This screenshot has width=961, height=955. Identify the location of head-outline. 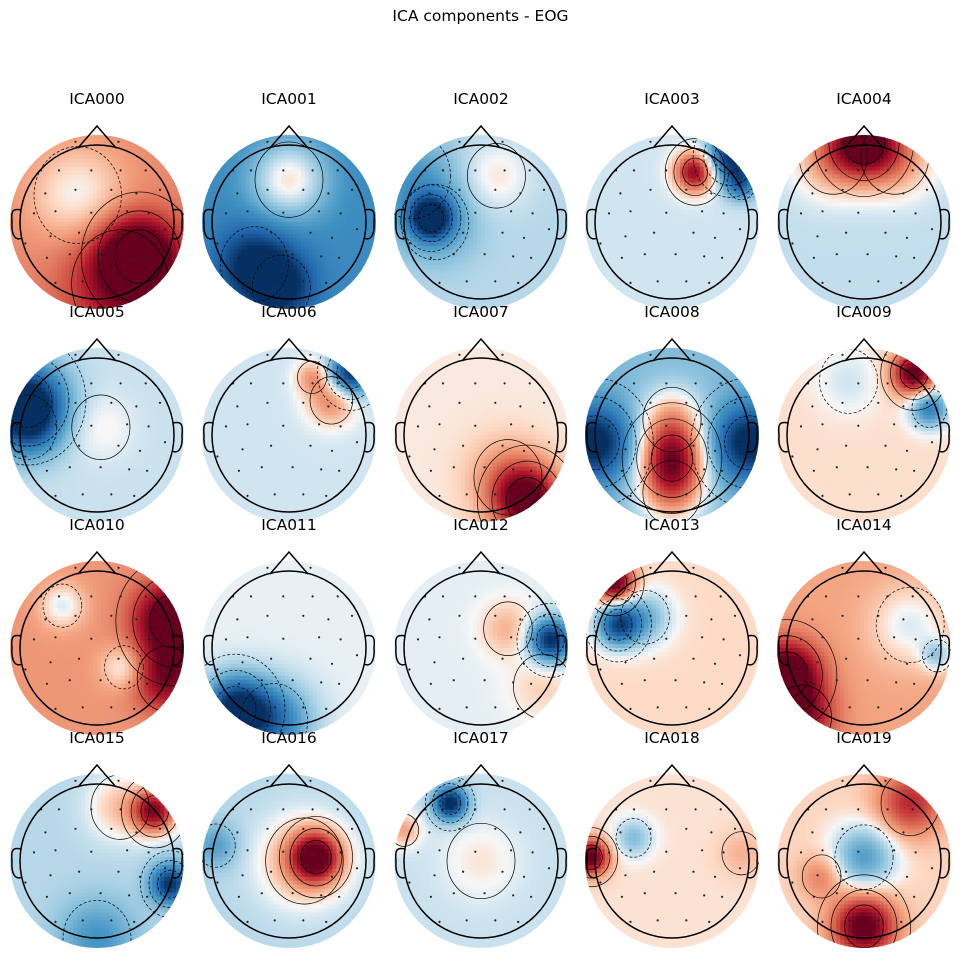
(289, 222).